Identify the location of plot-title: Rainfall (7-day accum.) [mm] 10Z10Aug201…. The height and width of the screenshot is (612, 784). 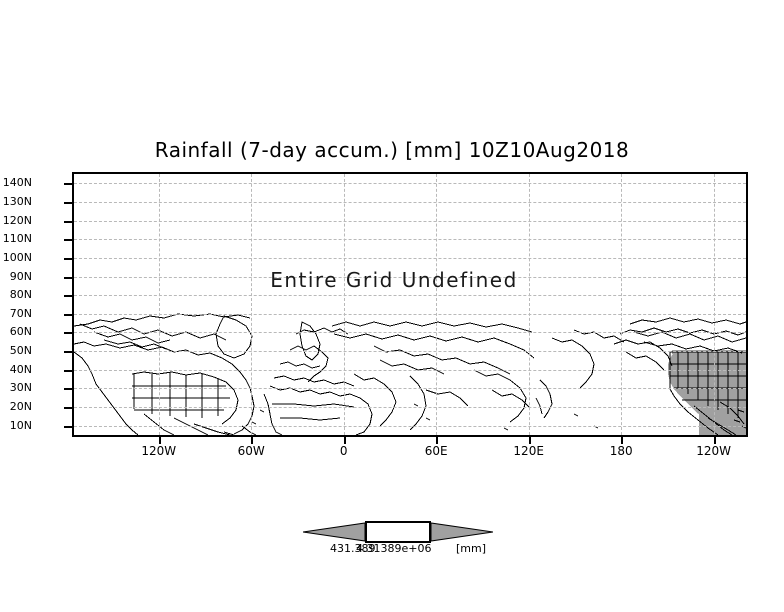
(392, 150).